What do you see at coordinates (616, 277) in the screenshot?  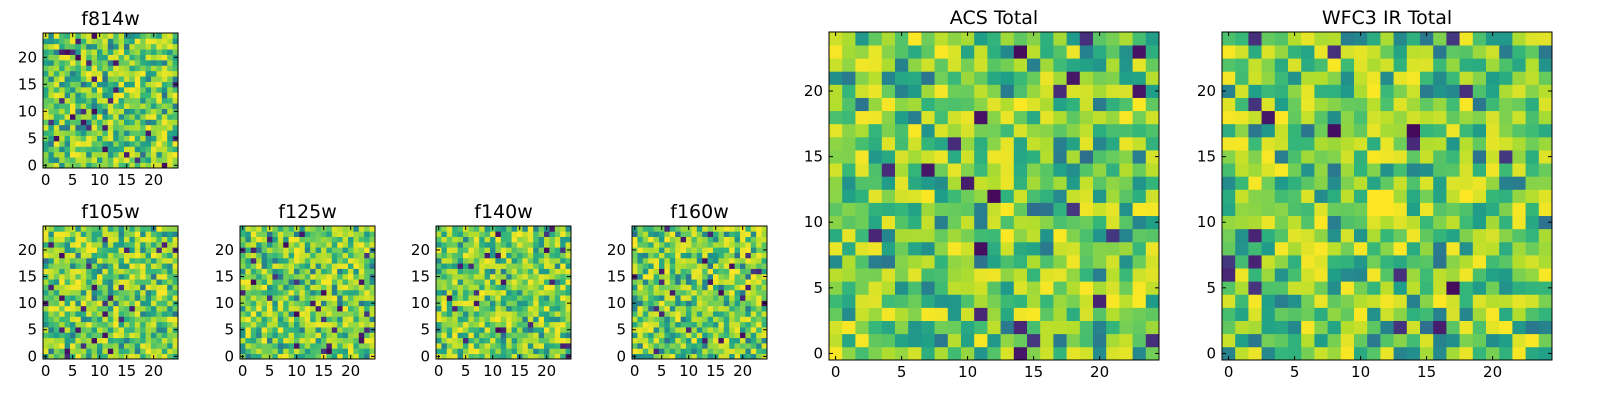 I see `y-tick-label: 15` at bounding box center [616, 277].